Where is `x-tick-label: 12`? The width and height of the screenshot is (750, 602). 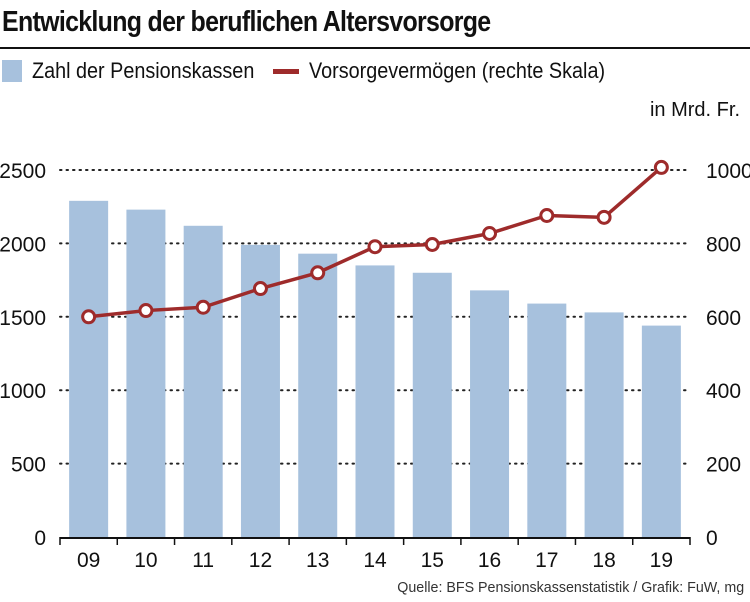 x-tick-label: 12 is located at coordinates (260, 560).